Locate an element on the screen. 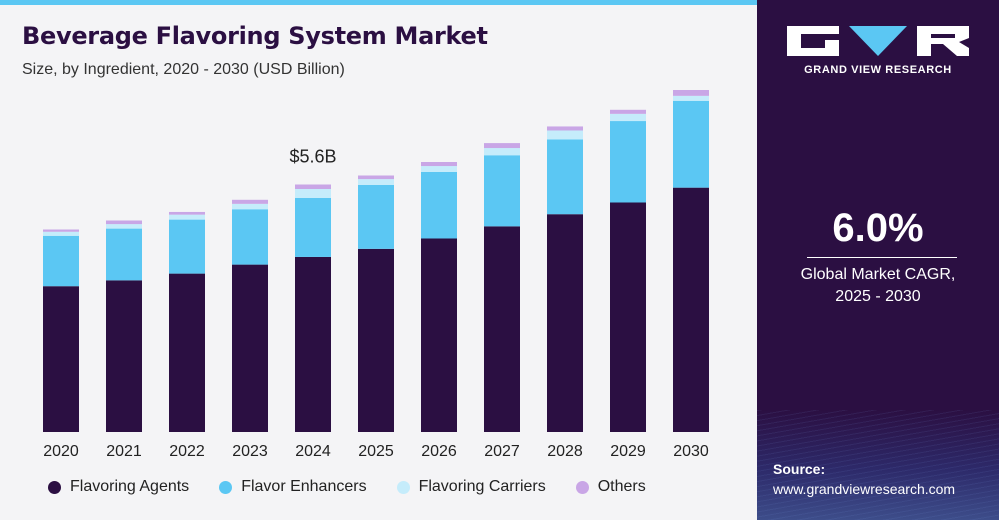  x-tick-label: 2028 is located at coordinates (565, 451).